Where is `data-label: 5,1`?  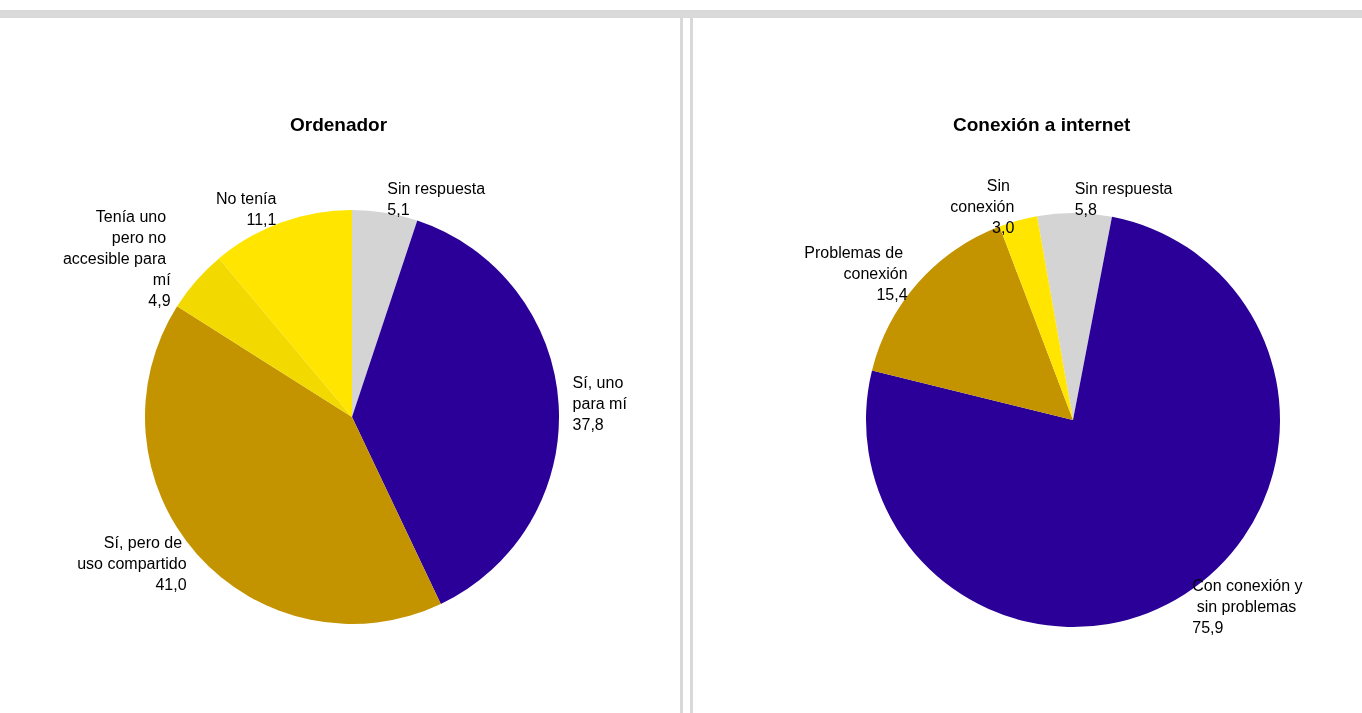 data-label: 5,1 is located at coordinates (398, 209).